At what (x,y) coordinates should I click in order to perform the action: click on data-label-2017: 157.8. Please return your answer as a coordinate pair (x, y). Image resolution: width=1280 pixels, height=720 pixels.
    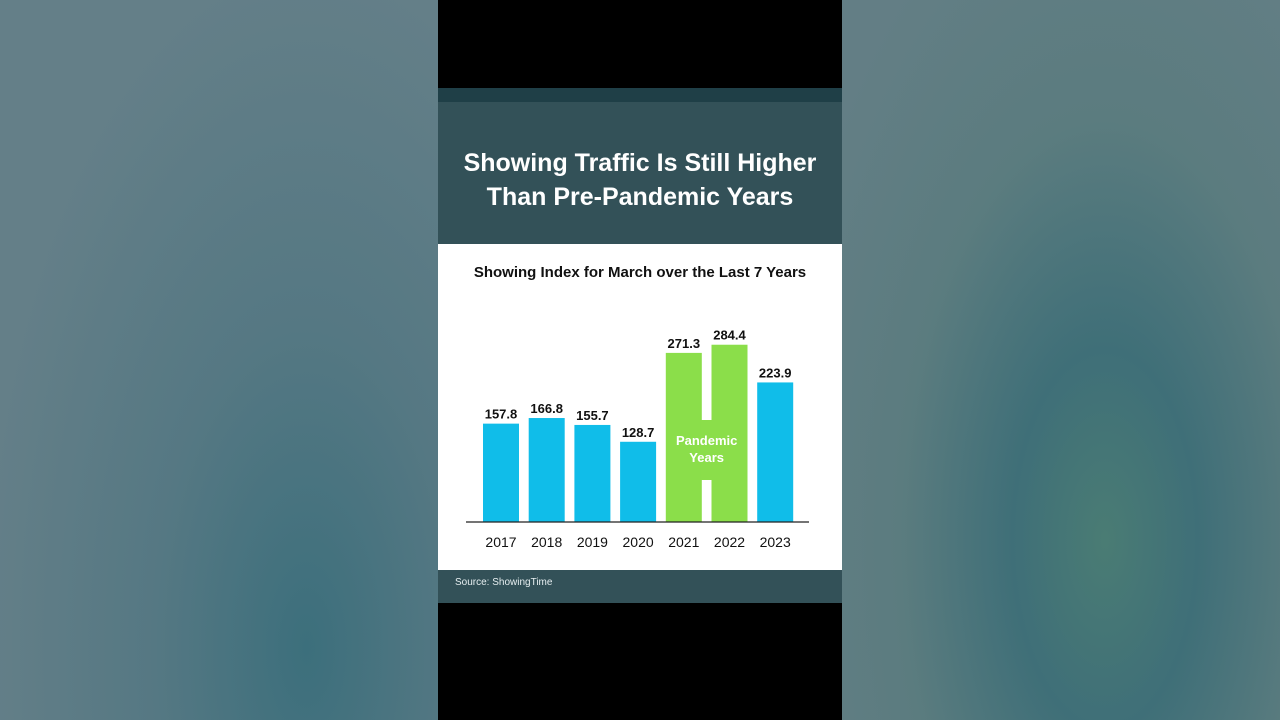
    Looking at the image, I should click on (501, 414).